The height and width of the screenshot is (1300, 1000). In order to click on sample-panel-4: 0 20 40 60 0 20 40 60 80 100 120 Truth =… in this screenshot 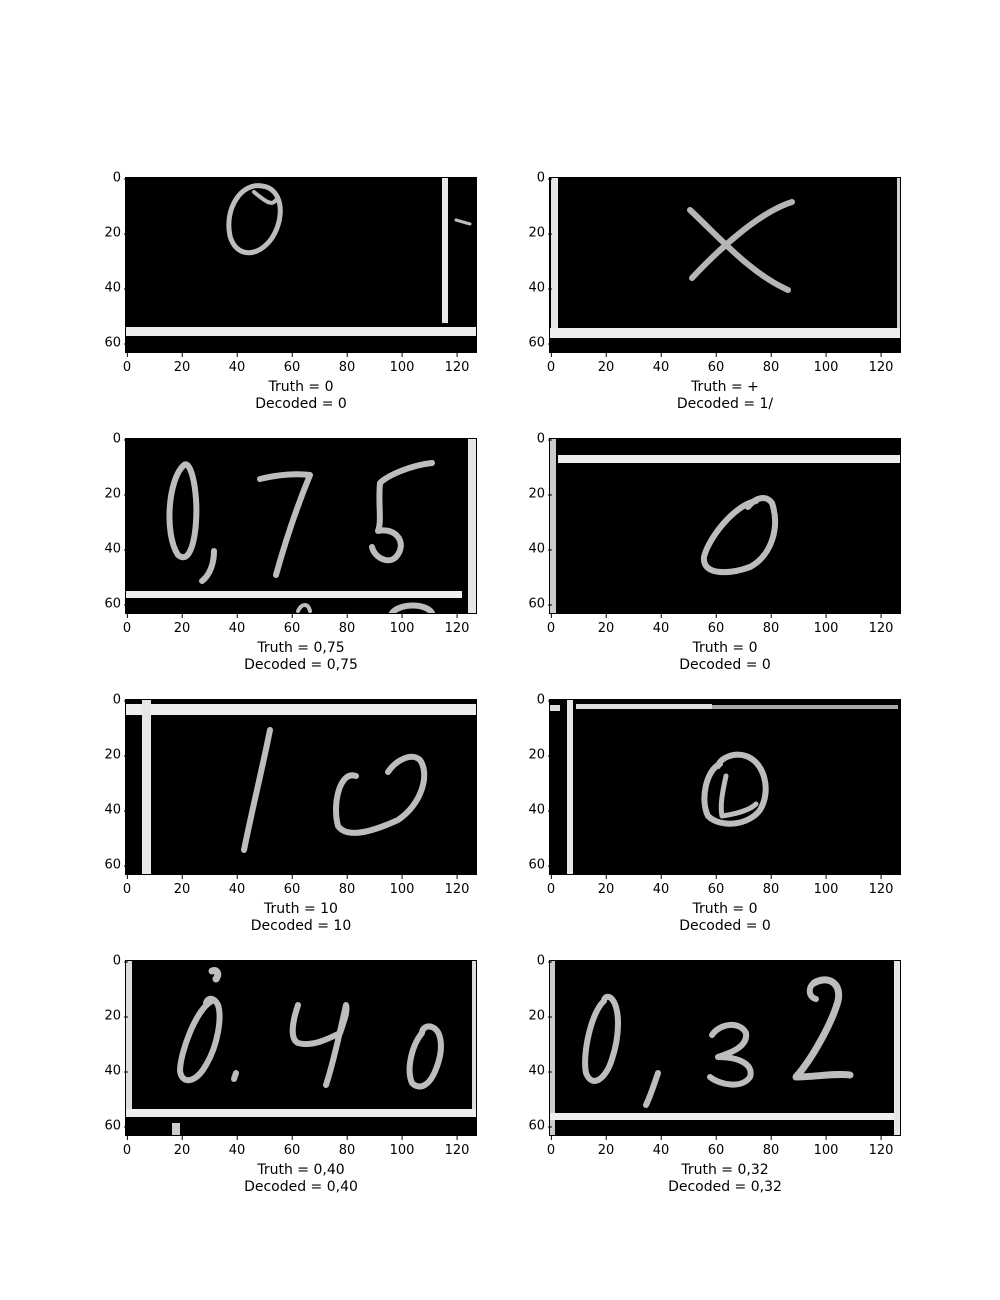, I will do `click(714, 553)`.